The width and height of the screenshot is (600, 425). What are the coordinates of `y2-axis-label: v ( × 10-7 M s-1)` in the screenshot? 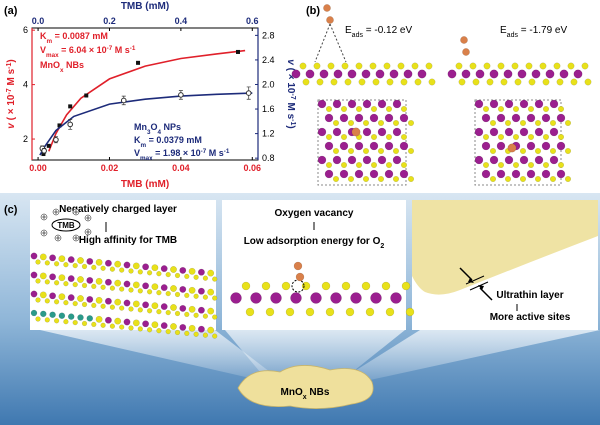 It's located at (291, 93).